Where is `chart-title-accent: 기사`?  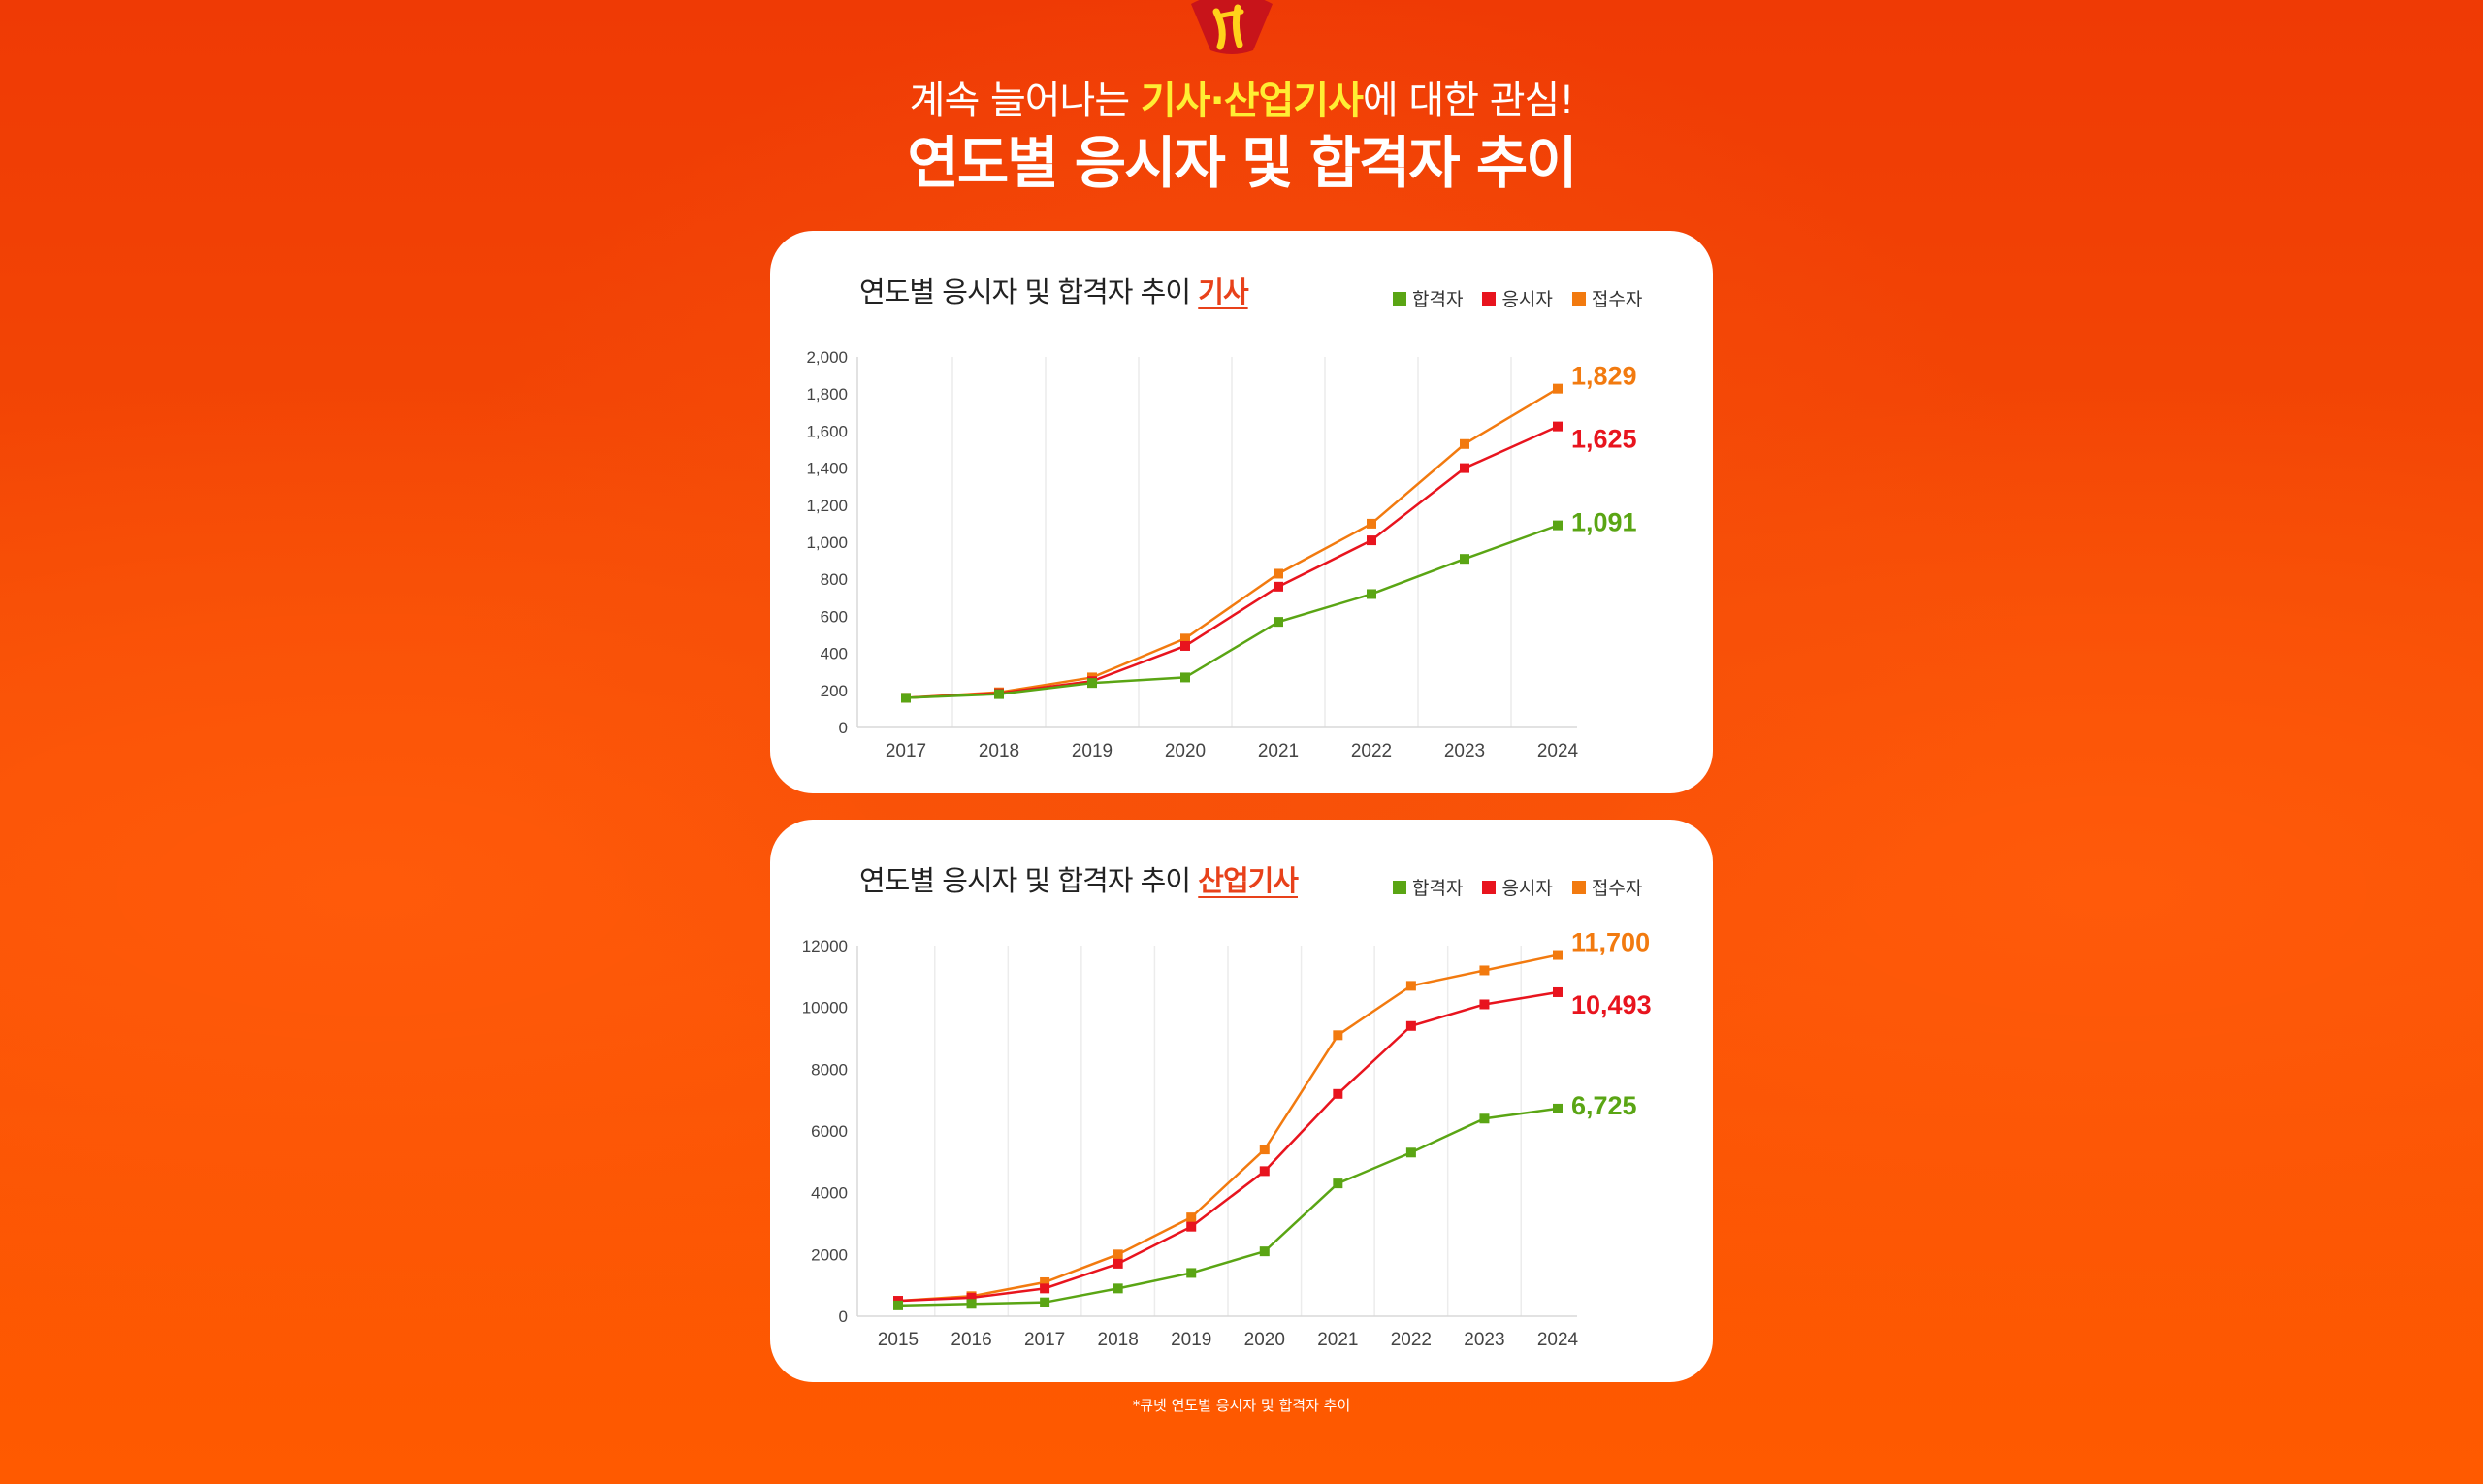
chart-title-accent: 기사 is located at coordinates (1223, 291).